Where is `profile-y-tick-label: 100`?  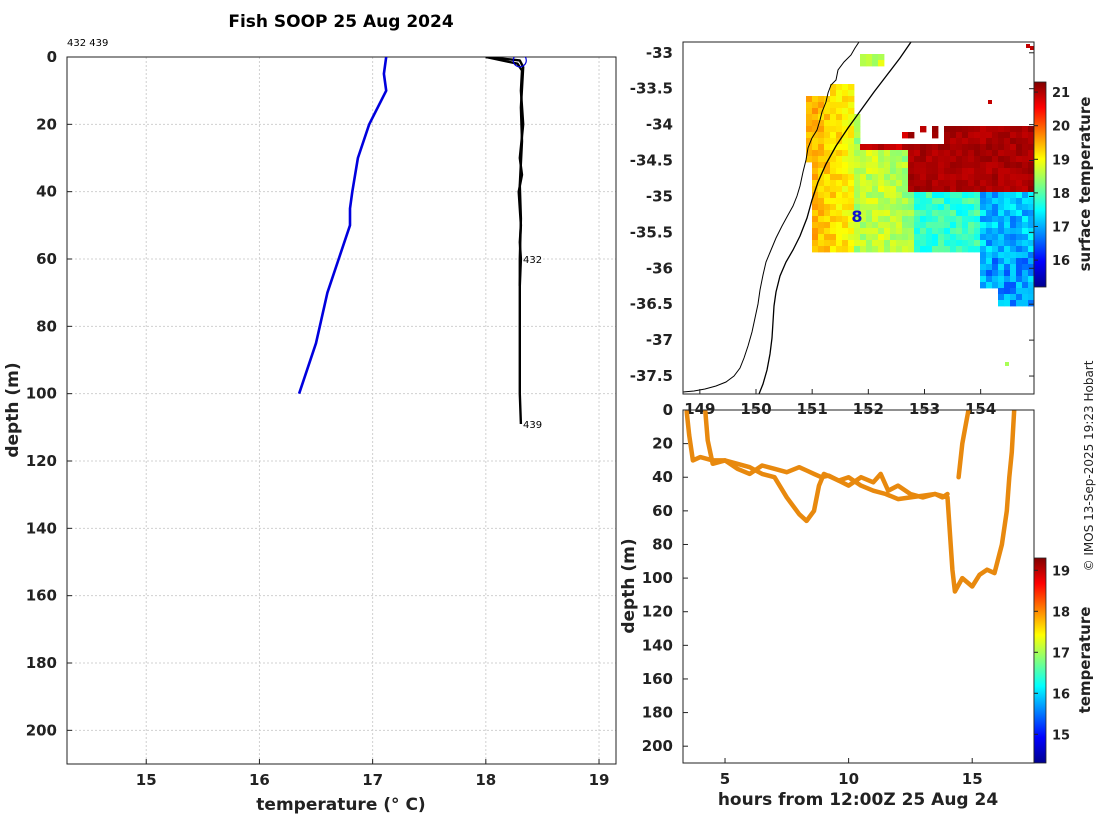 profile-y-tick-label: 100 is located at coordinates (41, 394).